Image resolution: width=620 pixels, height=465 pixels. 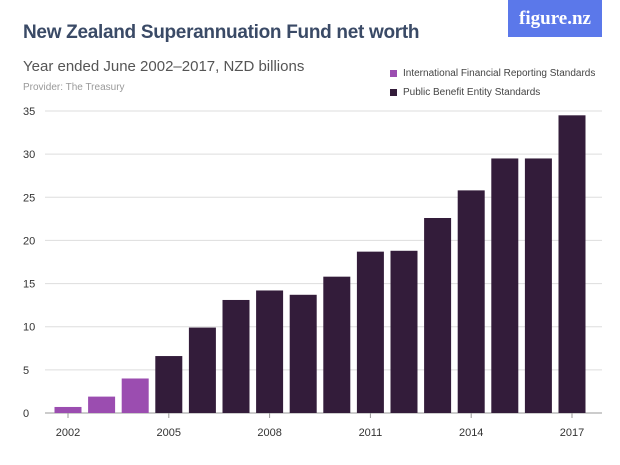 I want to click on bar-2004, so click(x=135, y=395).